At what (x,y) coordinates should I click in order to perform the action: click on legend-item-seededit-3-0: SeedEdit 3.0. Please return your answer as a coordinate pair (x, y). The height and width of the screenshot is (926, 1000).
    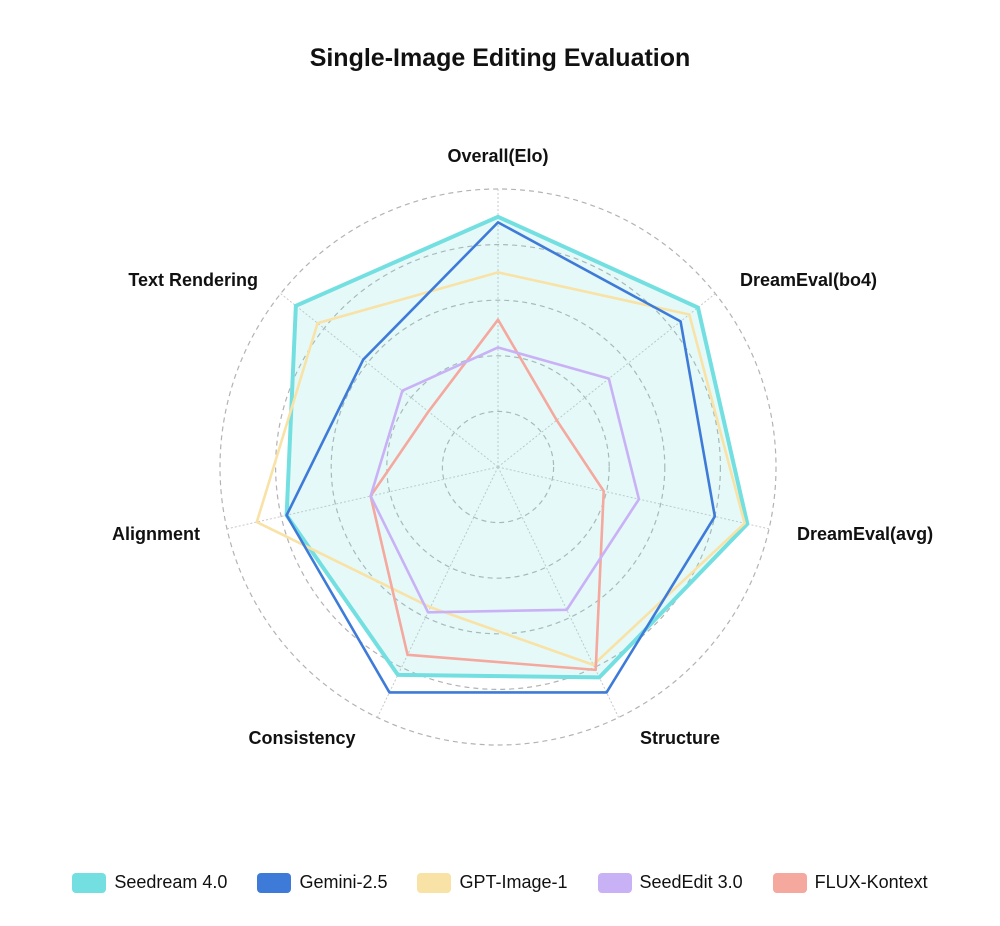
    Looking at the image, I should click on (670, 882).